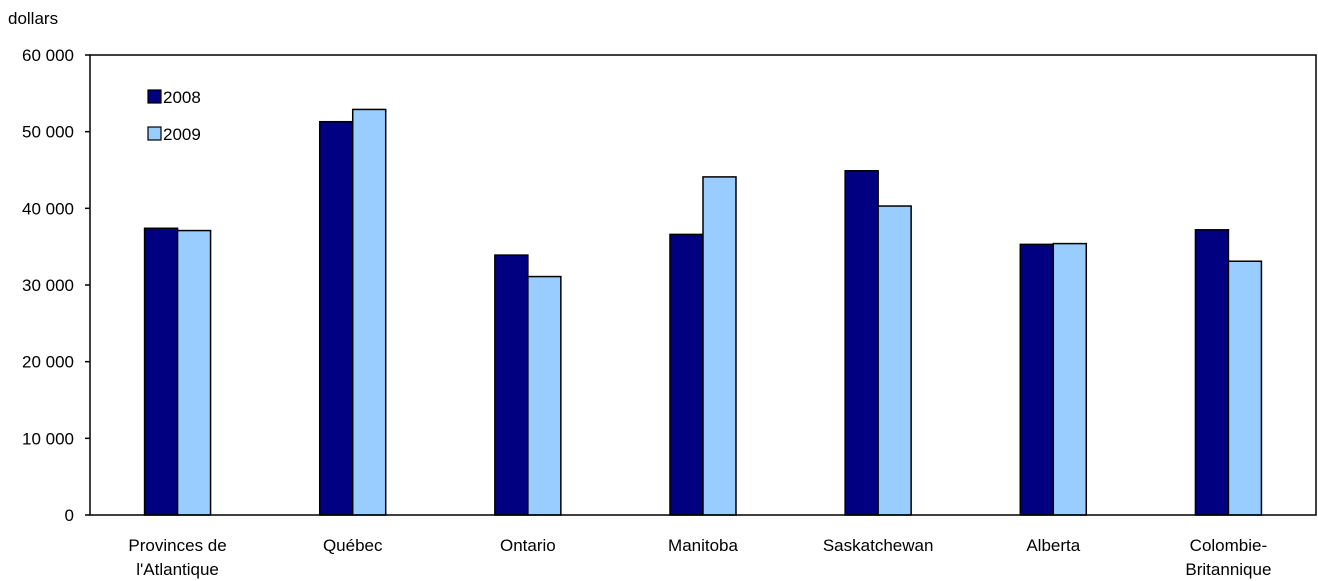 This screenshot has width=1318, height=581. What do you see at coordinates (177, 569) in the screenshot?
I see `x-category-label: l'Atlantique` at bounding box center [177, 569].